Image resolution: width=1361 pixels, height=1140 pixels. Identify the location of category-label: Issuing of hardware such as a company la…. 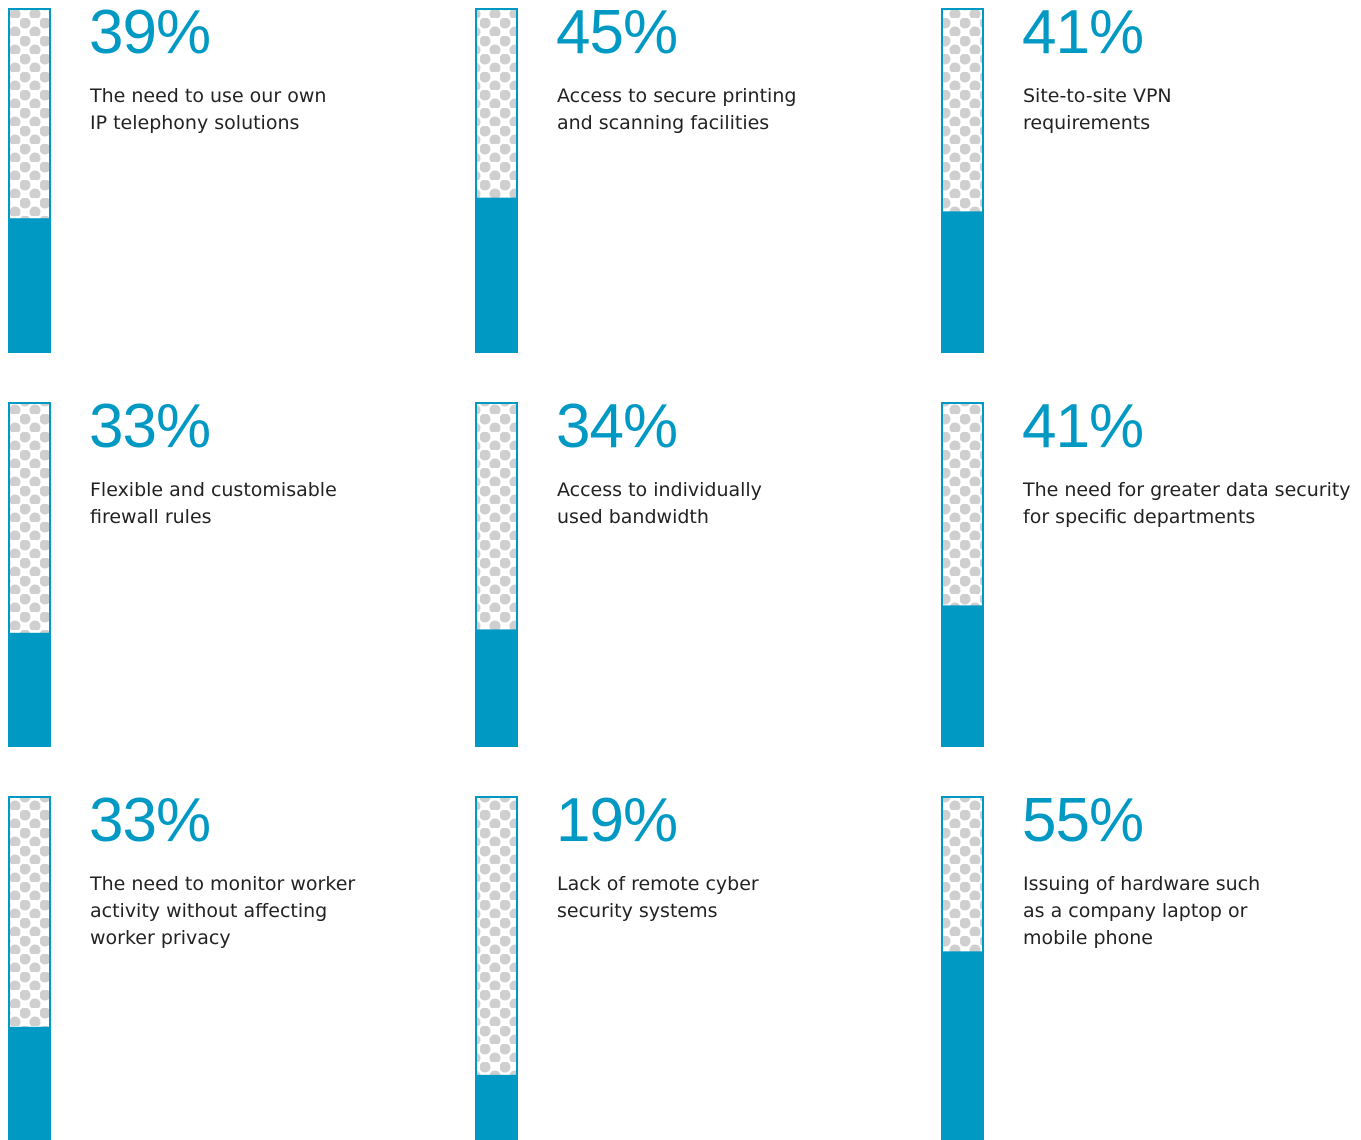
(1142, 911).